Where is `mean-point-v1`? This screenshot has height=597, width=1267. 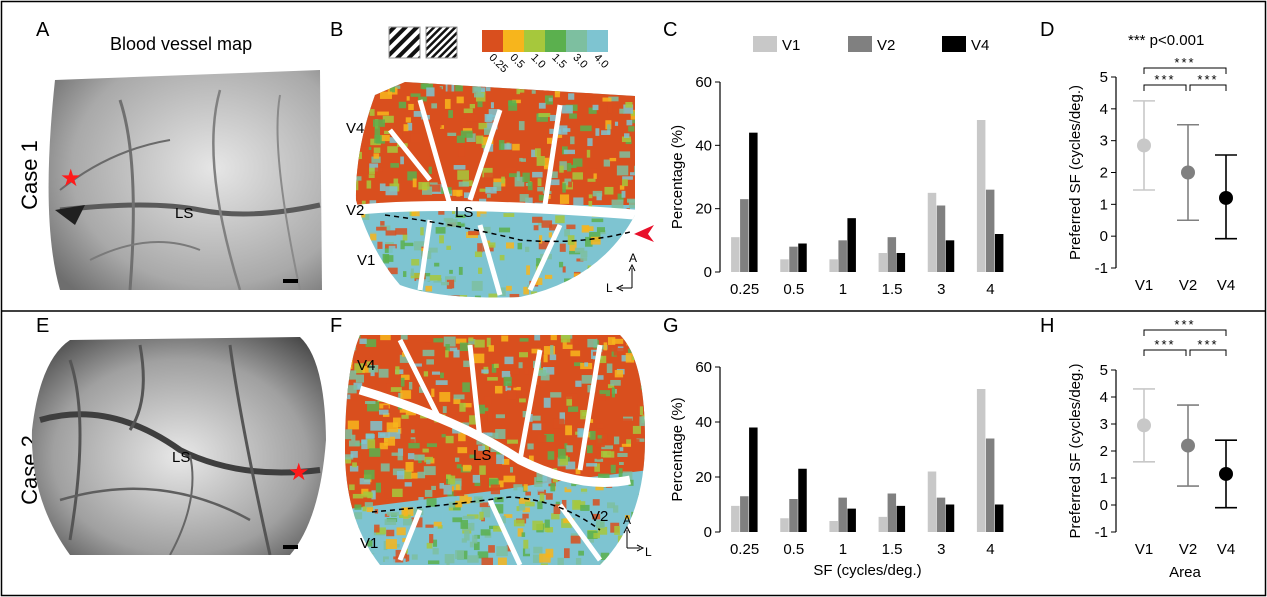
mean-point-v1 is located at coordinates (1144, 425).